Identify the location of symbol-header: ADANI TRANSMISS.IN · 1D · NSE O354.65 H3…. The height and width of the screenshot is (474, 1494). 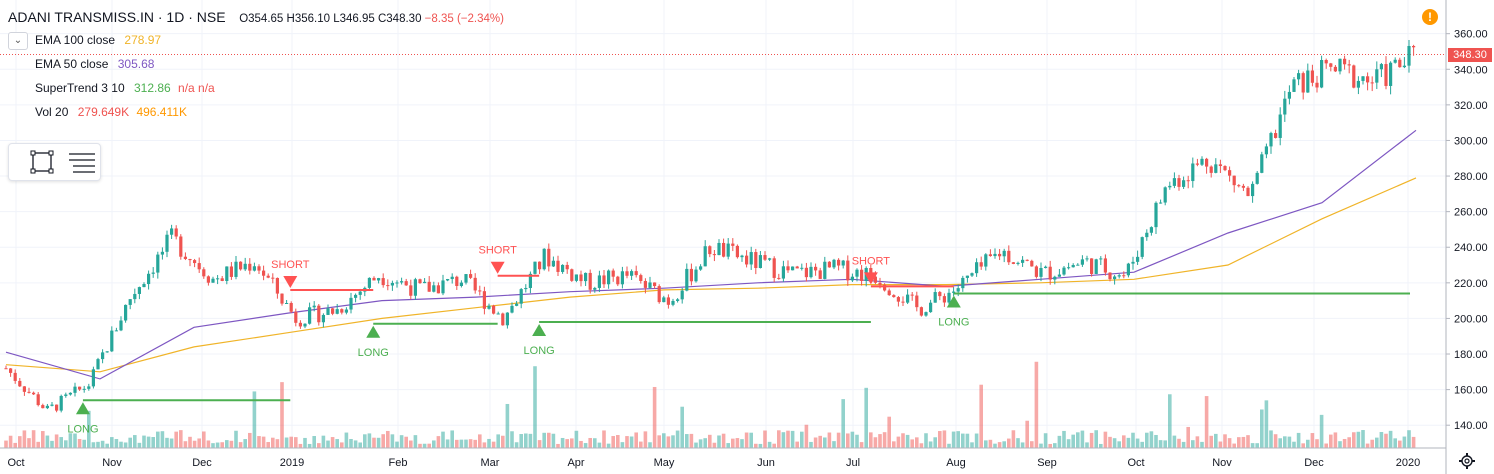
(256, 17).